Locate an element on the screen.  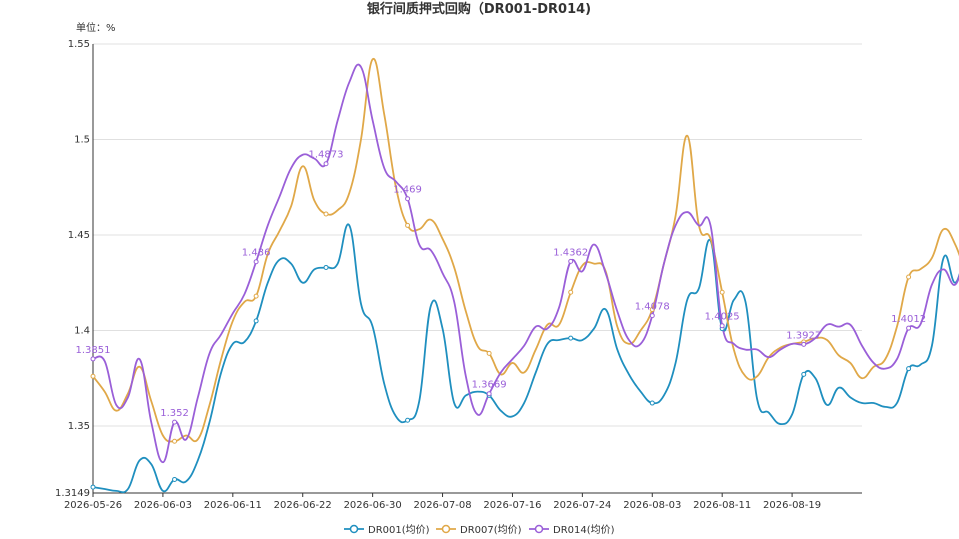
x-tick-label: 2026-07-08 is located at coordinates (442, 505).